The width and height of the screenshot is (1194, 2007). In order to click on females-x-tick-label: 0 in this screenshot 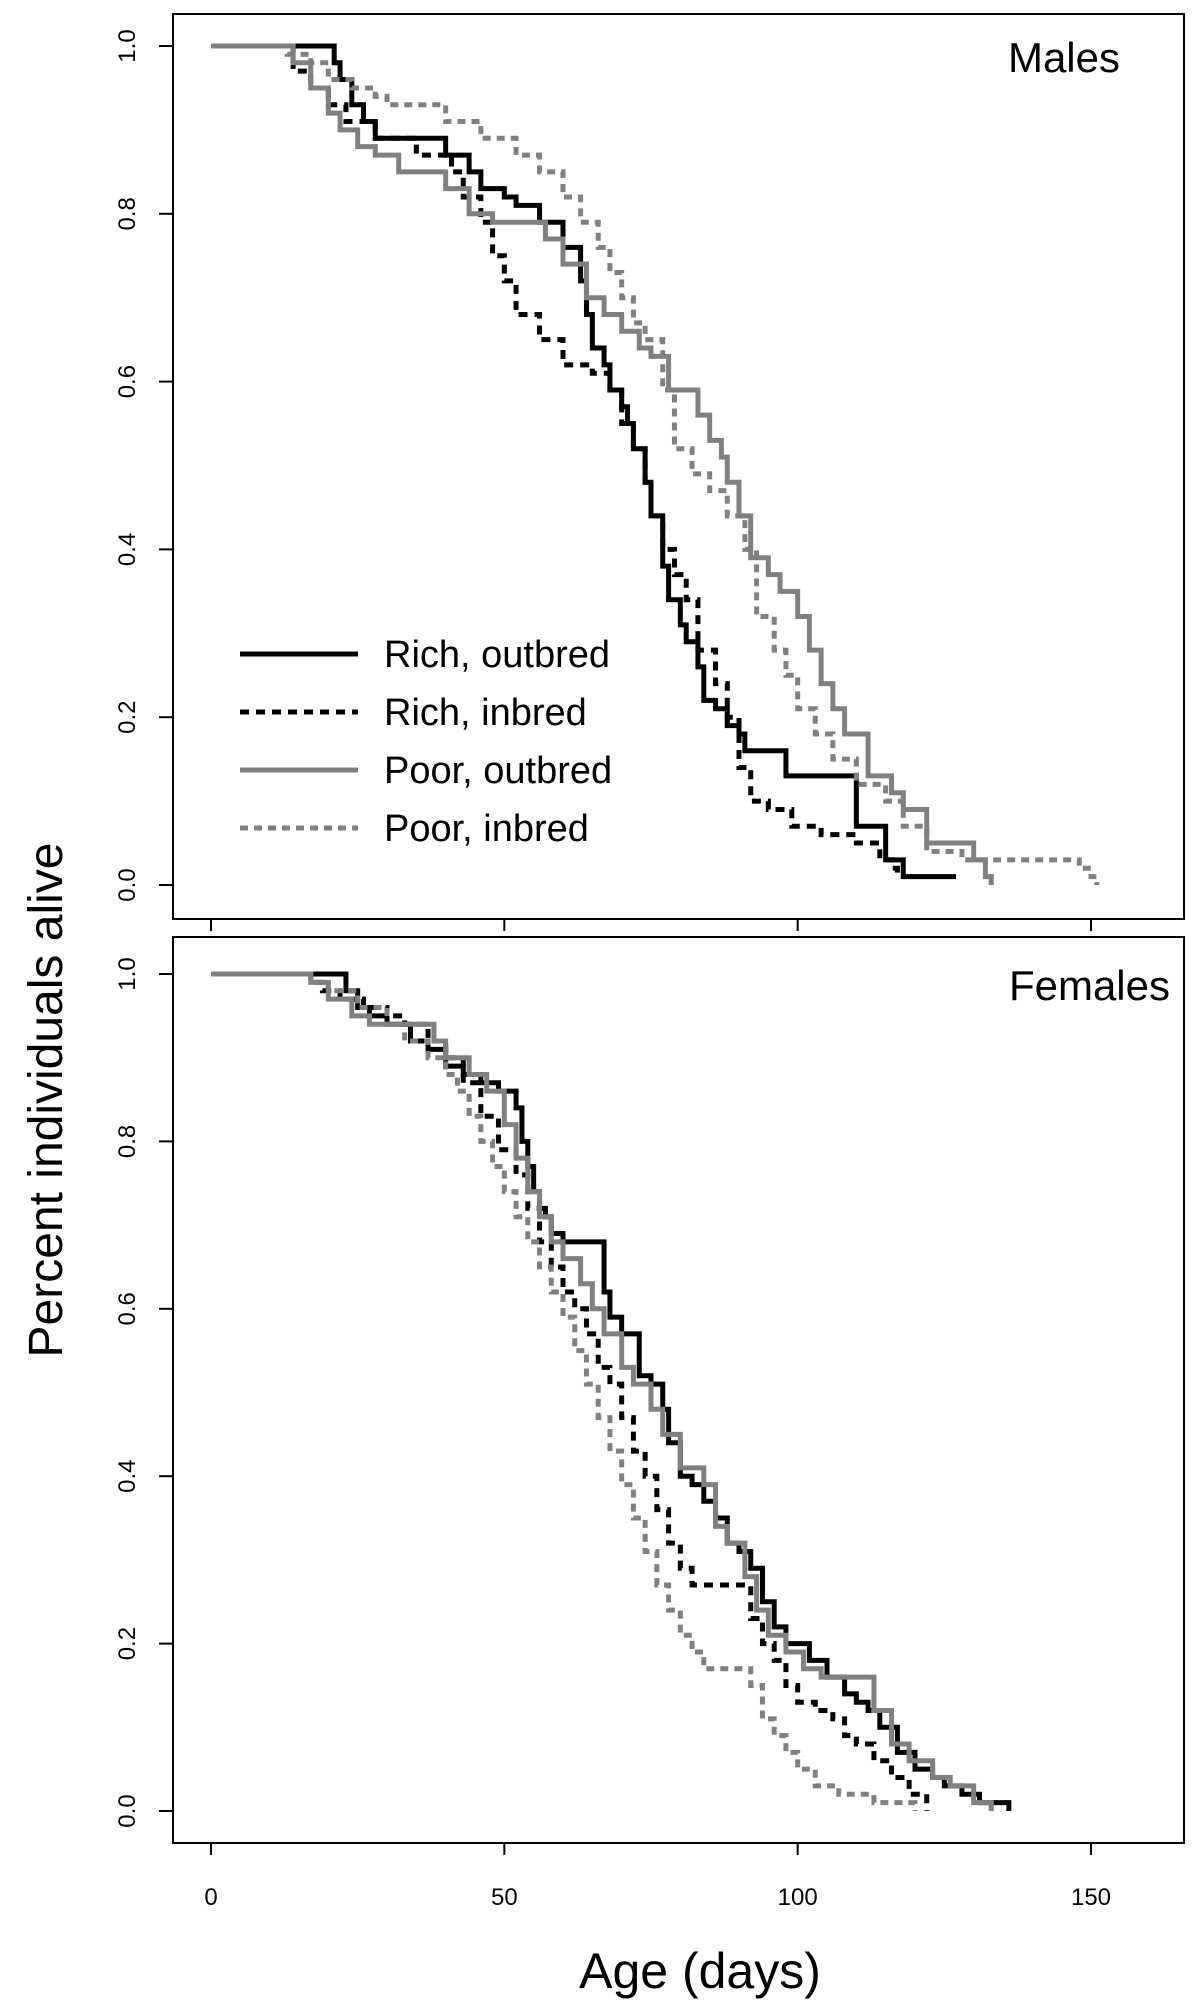, I will do `click(210, 1897)`.